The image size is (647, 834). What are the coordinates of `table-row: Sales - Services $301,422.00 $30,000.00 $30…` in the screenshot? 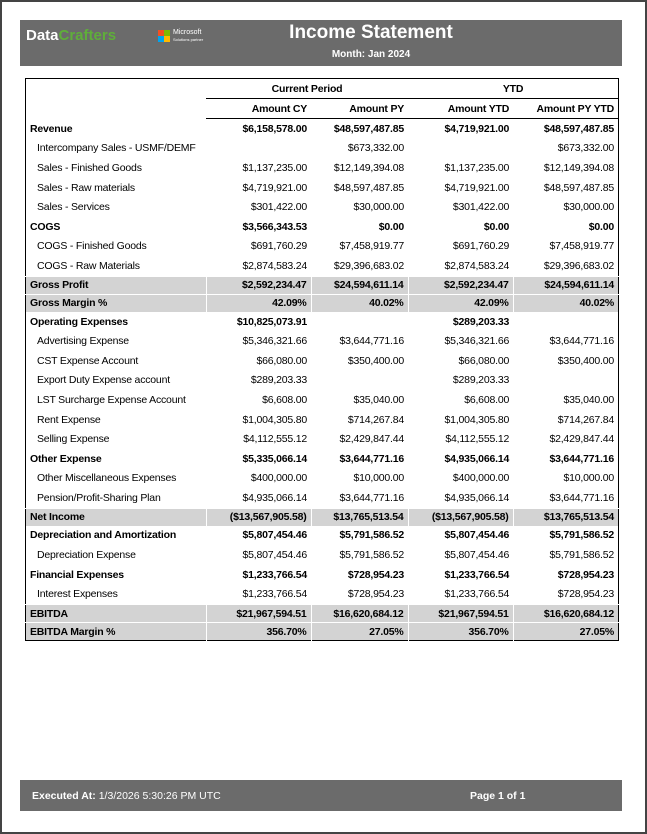 It's located at (322, 207).